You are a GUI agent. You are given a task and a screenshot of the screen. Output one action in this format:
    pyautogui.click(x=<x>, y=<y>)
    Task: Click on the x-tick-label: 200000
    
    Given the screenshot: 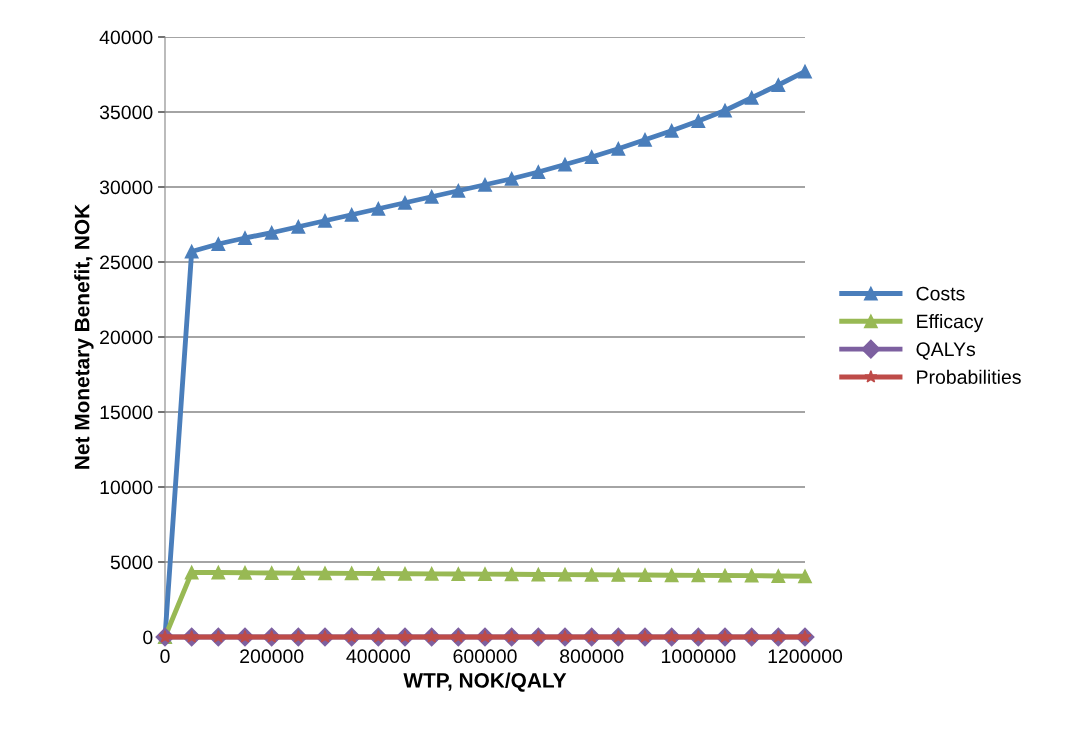 What is the action you would take?
    pyautogui.click(x=272, y=656)
    